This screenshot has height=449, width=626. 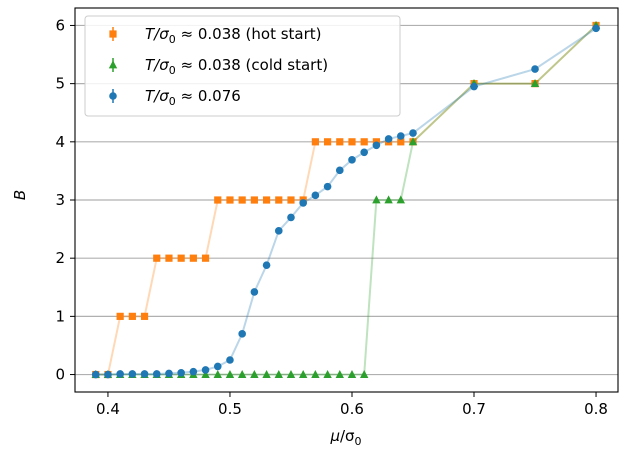 I want to click on legend-label: T/σ0 ≈ 0.038 (cold start), so click(x=236, y=66).